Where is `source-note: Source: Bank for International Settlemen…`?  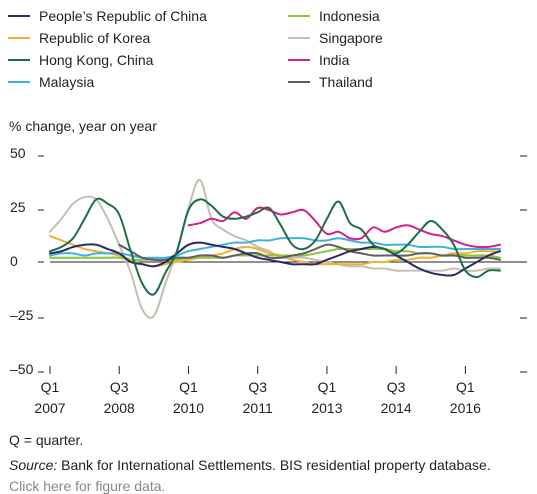 source-note: Source: Bank for International Settlemen… is located at coordinates (250, 465).